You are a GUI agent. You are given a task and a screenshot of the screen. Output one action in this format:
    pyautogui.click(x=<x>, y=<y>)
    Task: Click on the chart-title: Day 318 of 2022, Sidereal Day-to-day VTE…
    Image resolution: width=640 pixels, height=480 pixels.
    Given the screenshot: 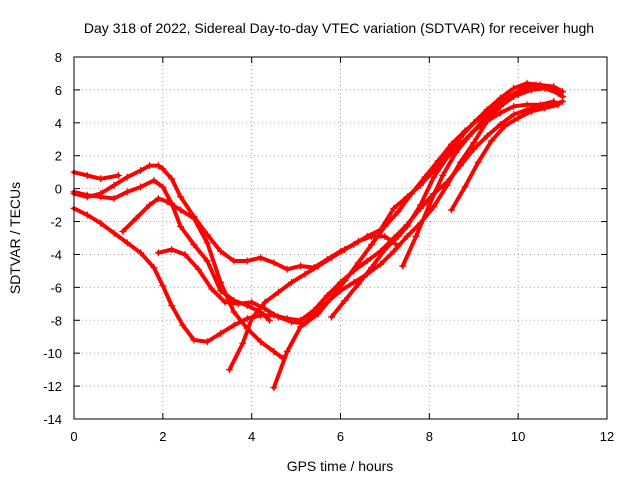 What is the action you would take?
    pyautogui.click(x=339, y=28)
    